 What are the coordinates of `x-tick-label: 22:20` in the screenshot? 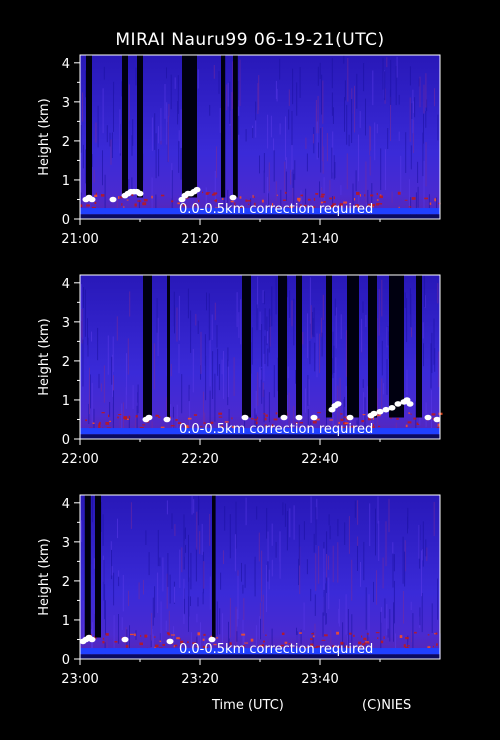 It's located at (199, 459).